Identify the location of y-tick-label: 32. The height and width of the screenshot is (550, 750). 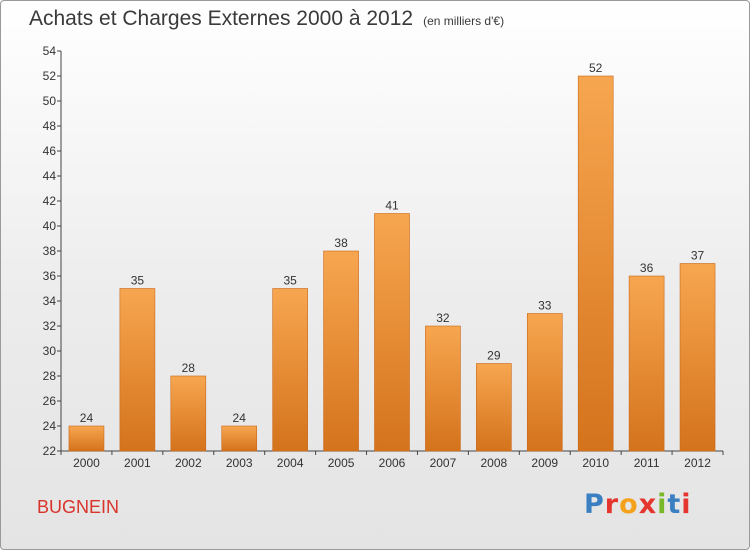
(50, 326).